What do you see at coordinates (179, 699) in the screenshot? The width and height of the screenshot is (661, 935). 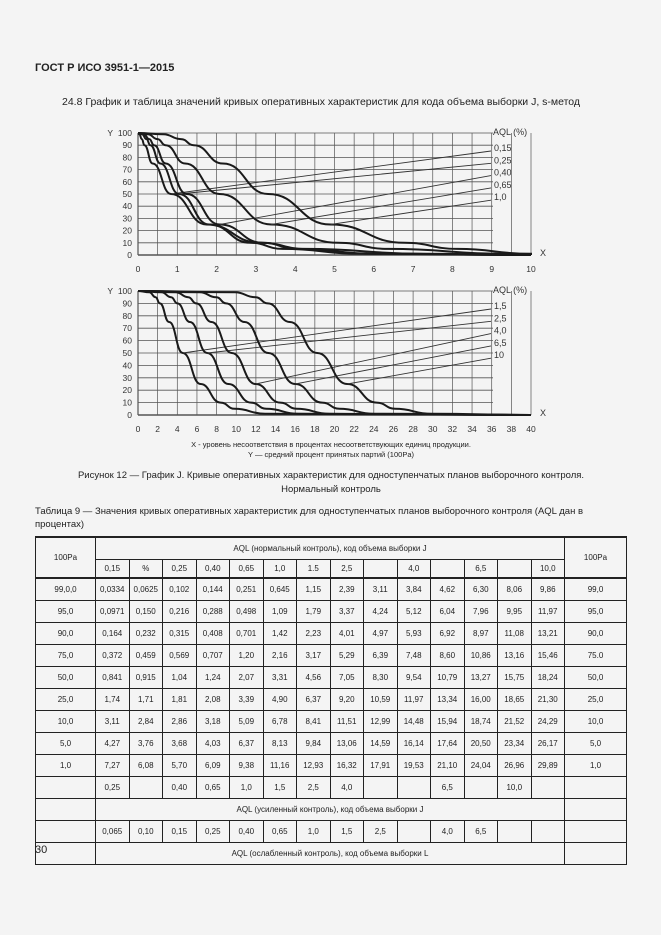 I see `table-cell: 1,81` at bounding box center [179, 699].